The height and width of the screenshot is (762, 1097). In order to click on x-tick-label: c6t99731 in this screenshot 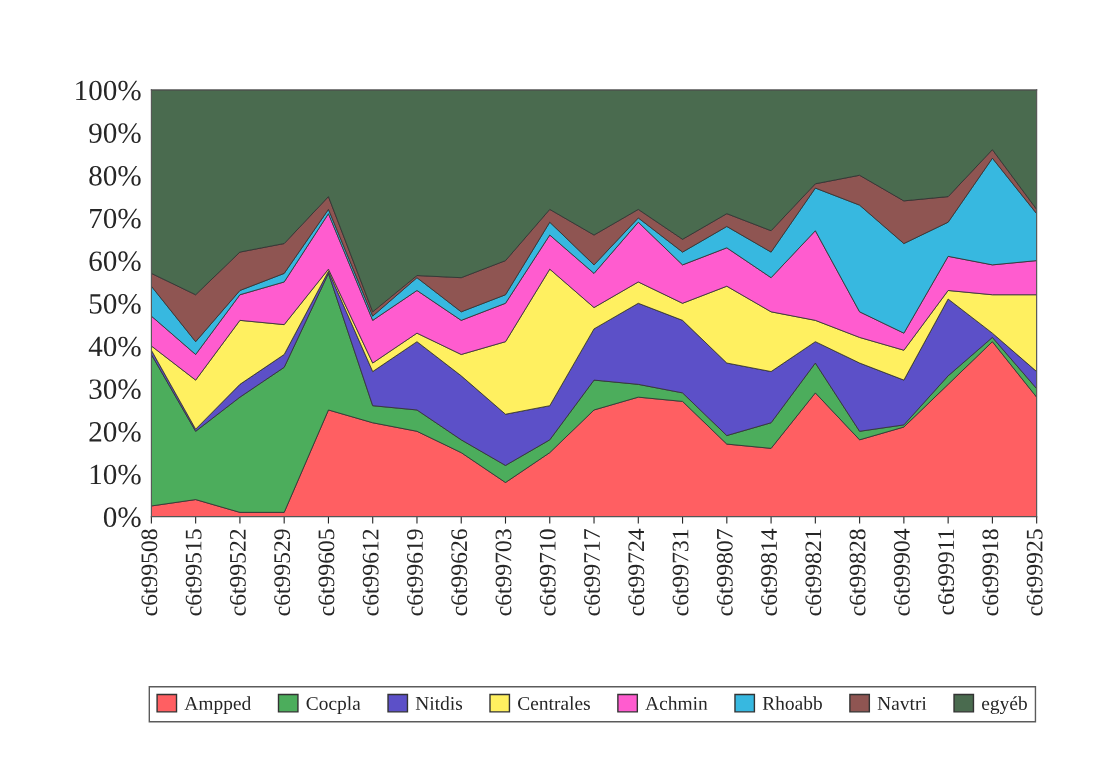, I will do `click(680, 572)`.